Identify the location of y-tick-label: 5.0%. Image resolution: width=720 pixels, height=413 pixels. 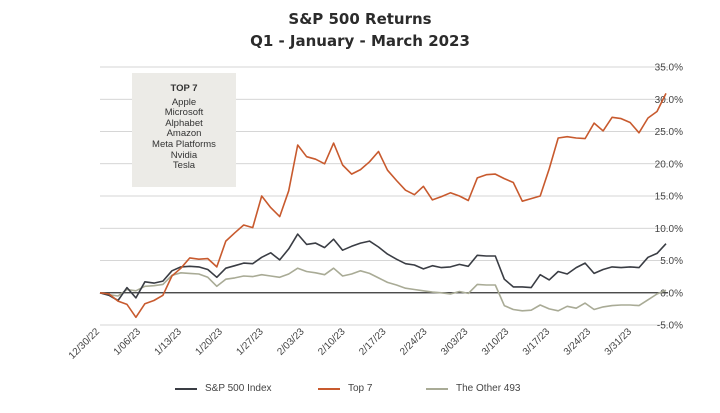
(671, 261).